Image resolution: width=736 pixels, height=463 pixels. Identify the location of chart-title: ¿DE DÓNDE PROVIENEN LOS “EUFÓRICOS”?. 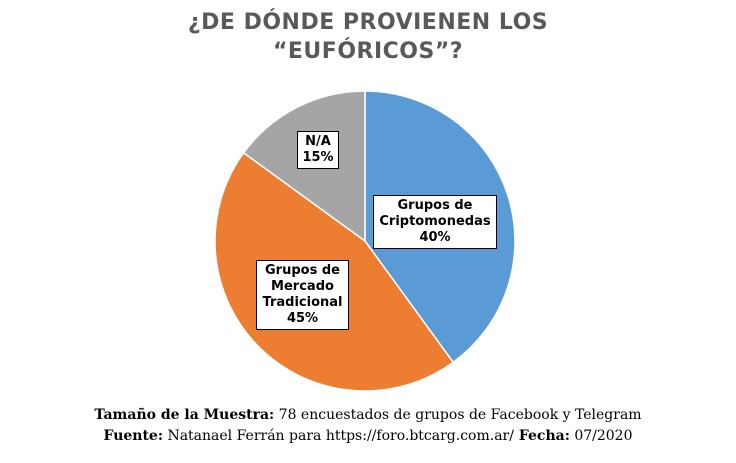
(368, 37).